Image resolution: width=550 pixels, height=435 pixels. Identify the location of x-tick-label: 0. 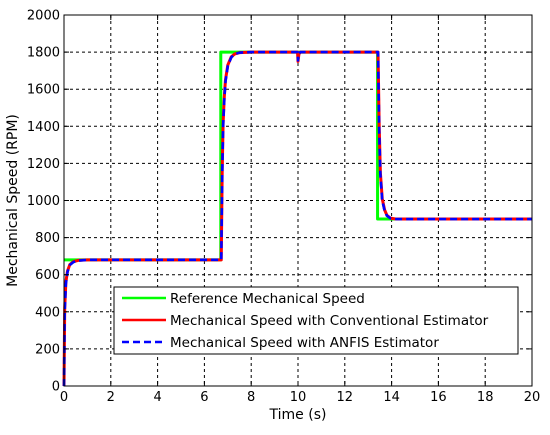
(64, 397).